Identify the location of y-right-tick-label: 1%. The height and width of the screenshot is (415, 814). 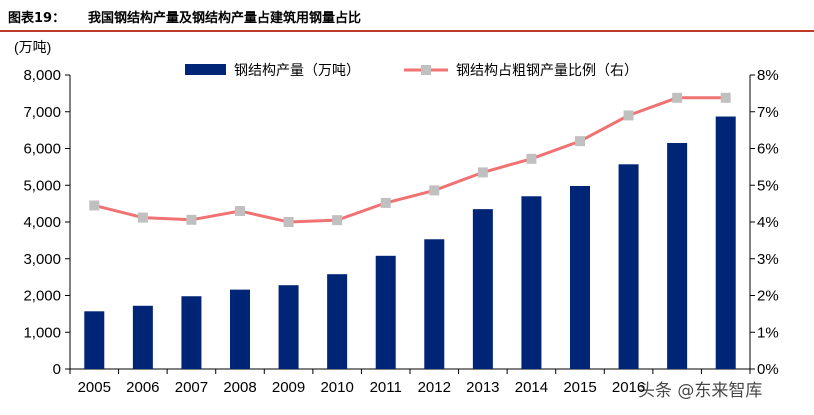
(768, 332).